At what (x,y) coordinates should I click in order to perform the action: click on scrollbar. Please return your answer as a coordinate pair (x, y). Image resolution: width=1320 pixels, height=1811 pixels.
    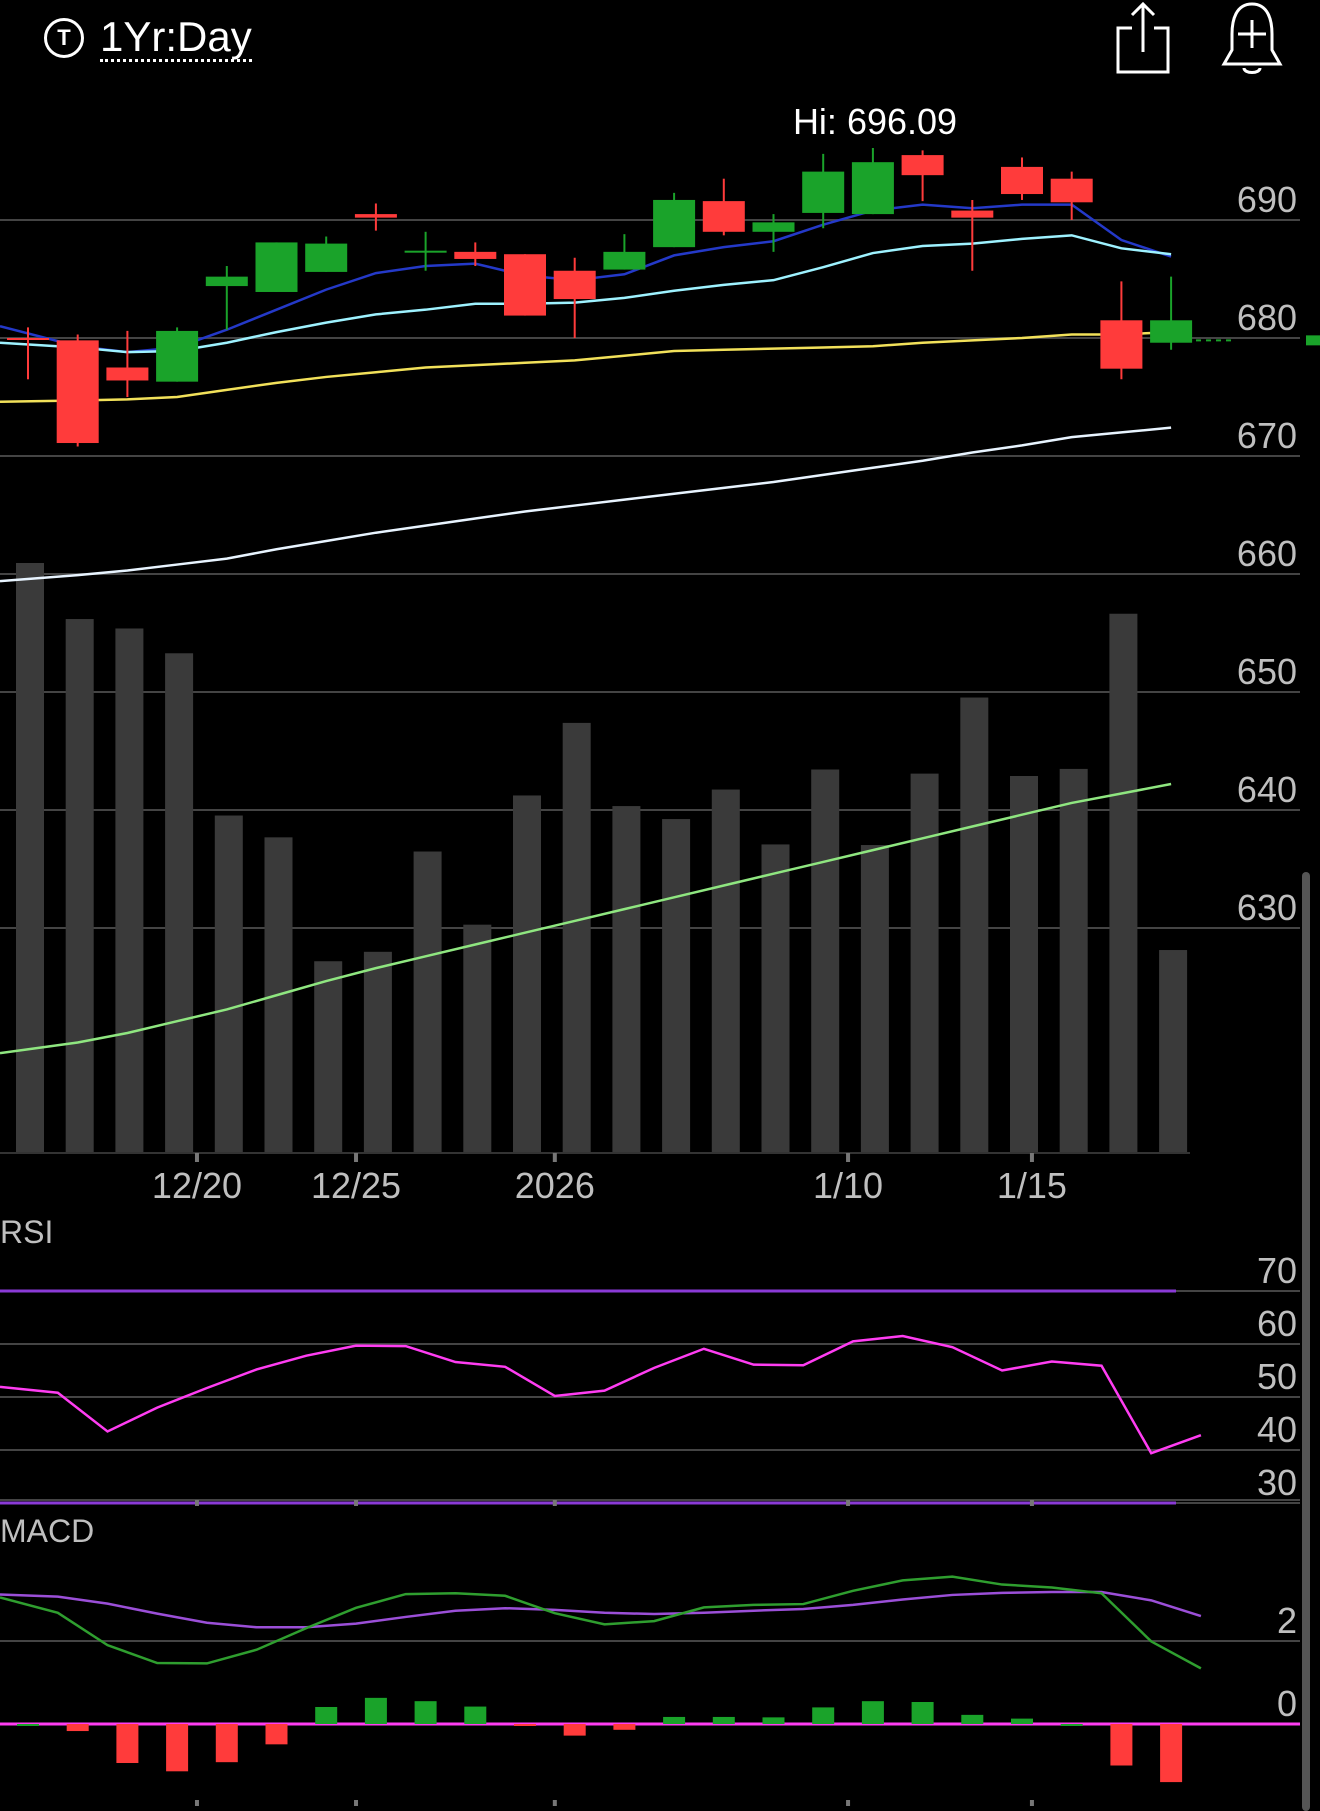
    Looking at the image, I should click on (1306, 1341).